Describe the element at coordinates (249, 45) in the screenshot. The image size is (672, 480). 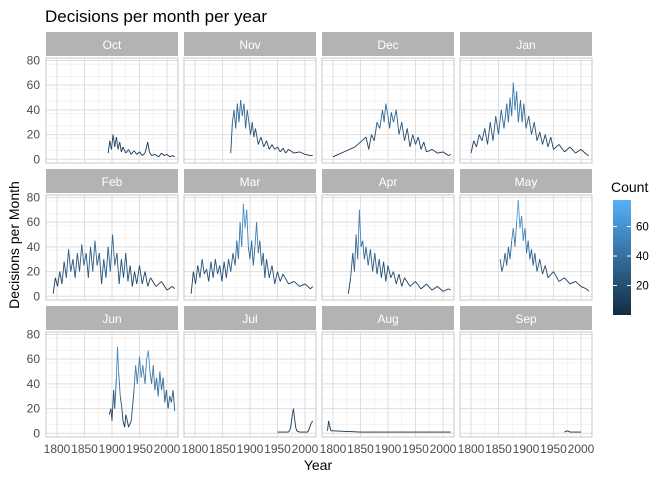
I see `facet-strip-label: Nov` at that location.